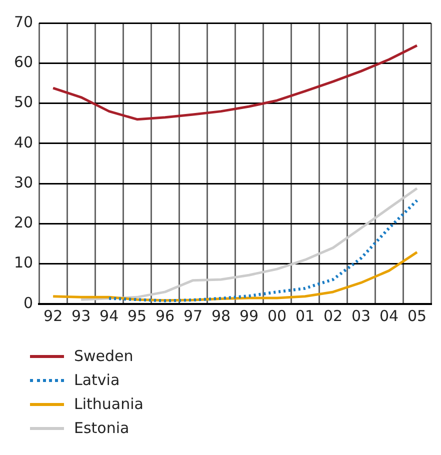  What do you see at coordinates (305, 315) in the screenshot?
I see `x-tick-label: 01` at bounding box center [305, 315].